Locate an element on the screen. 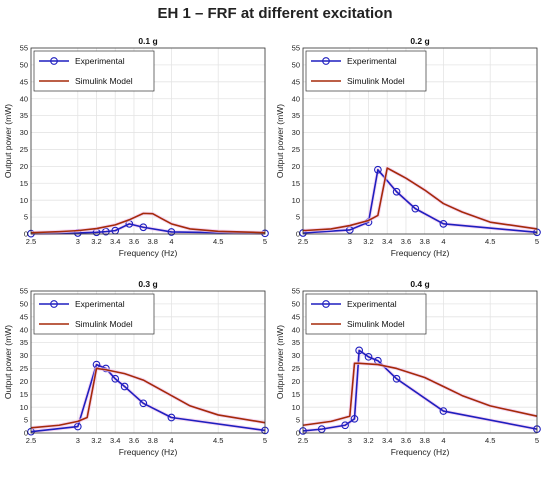  y-tick-label: 5 is located at coordinates (298, 217).